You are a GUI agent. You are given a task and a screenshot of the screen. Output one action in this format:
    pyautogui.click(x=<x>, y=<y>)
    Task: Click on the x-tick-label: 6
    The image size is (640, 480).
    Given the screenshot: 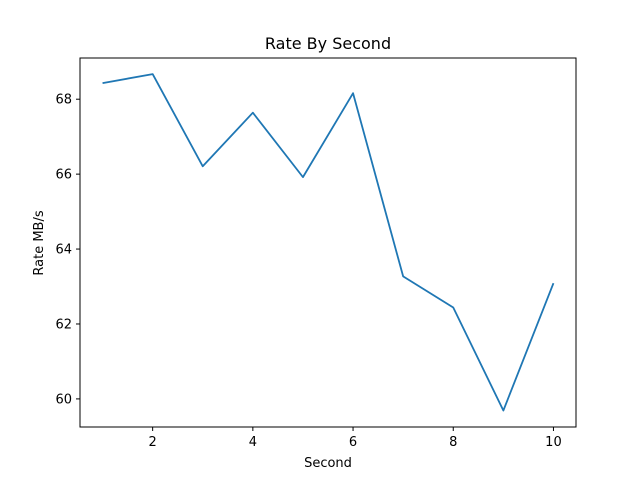 What is the action you would take?
    pyautogui.click(x=353, y=442)
    